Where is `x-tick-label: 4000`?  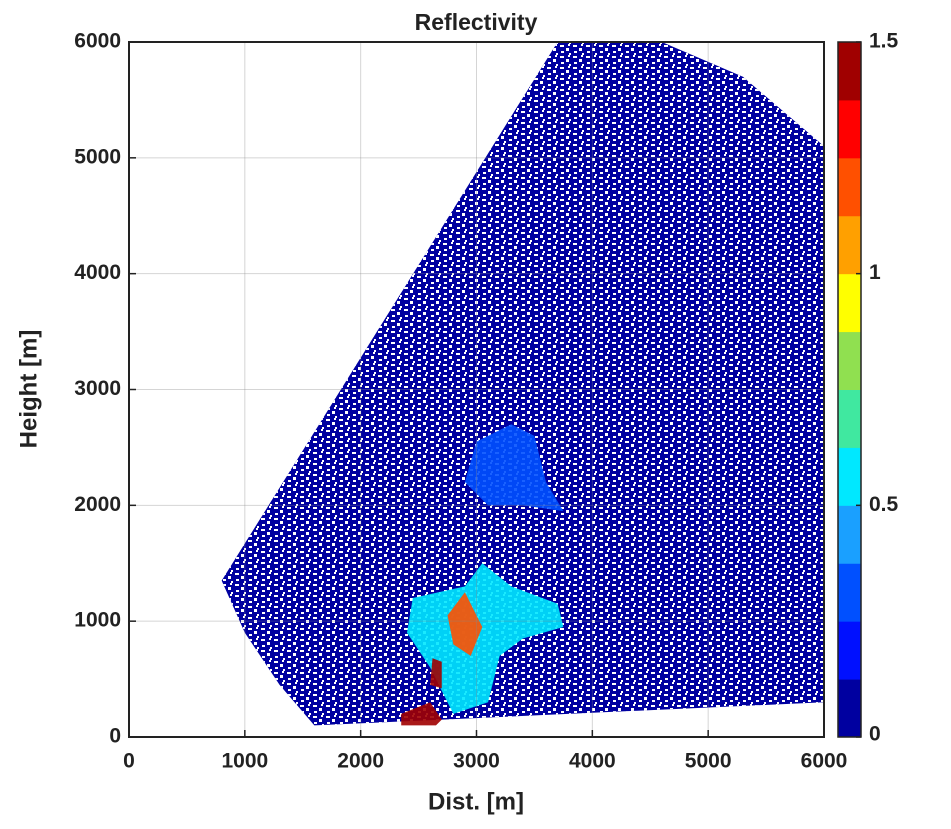 x-tick-label: 4000 is located at coordinates (592, 761).